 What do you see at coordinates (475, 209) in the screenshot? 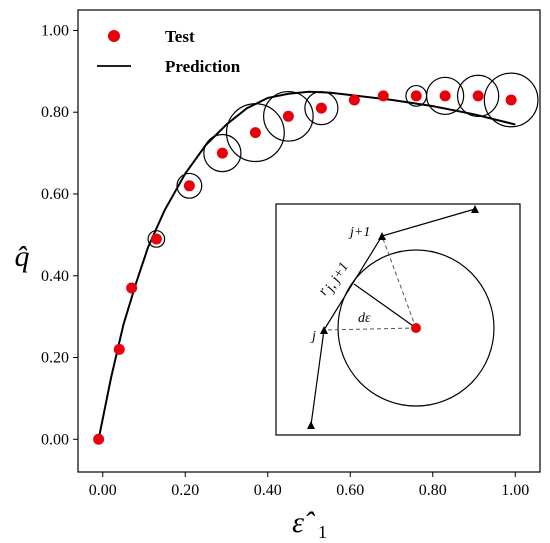
I see `inset-marker-top` at bounding box center [475, 209].